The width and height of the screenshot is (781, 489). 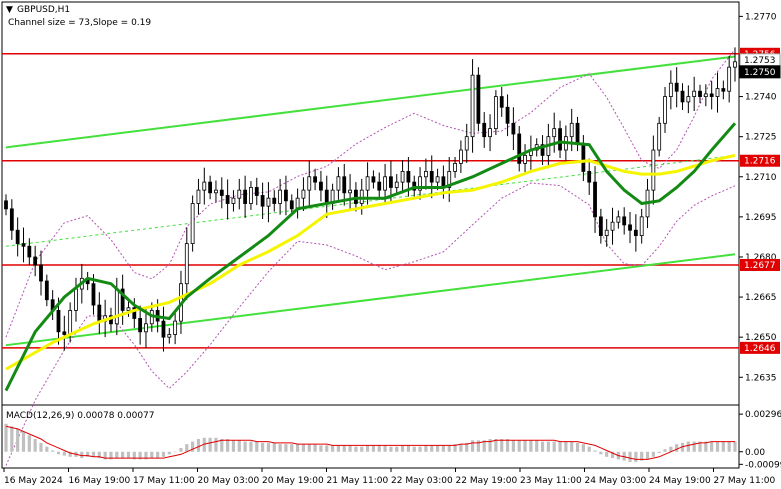 I want to click on macd-y-tick-label: 0.00, so click(x=755, y=453).